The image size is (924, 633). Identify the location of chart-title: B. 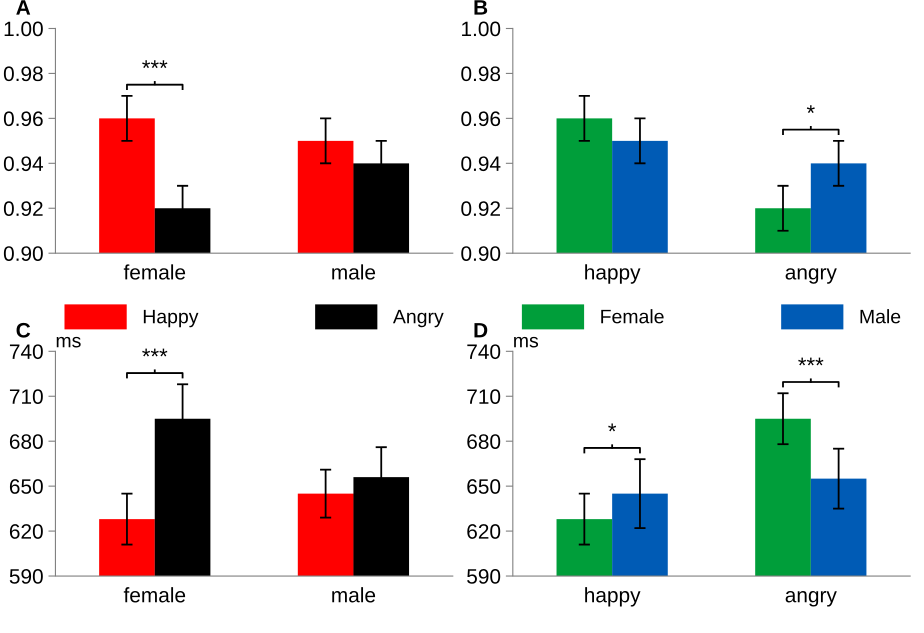
(481, 7).